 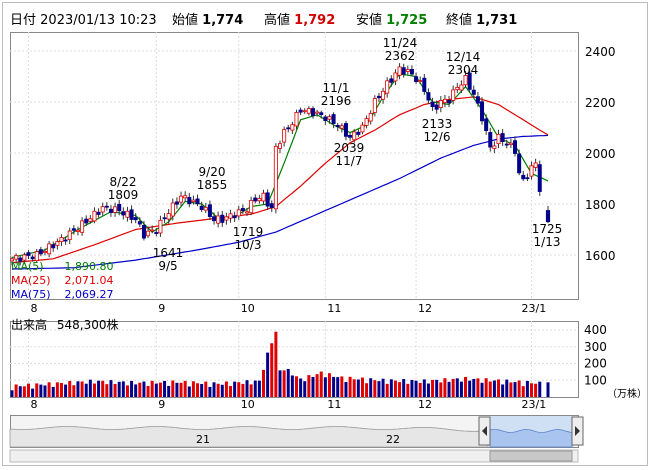 I want to click on legend-ma5-label: MA(5), so click(x=27, y=266).